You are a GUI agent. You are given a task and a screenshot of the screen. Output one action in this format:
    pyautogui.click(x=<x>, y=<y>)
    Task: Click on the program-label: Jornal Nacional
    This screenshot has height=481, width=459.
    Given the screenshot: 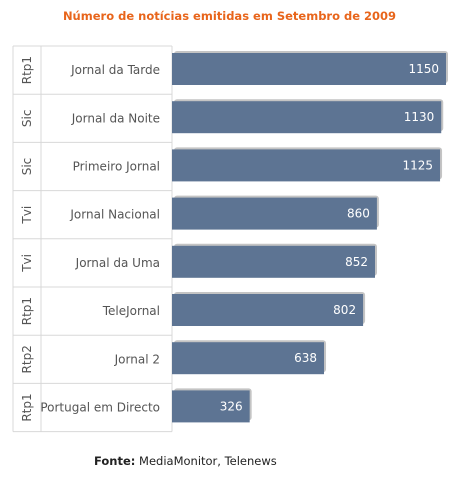 What is the action you would take?
    pyautogui.click(x=114, y=215)
    